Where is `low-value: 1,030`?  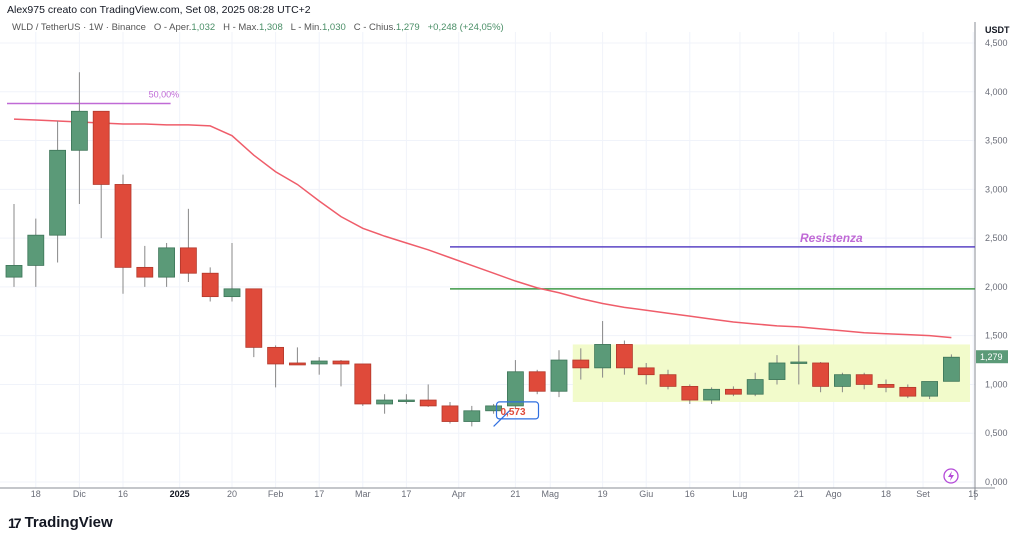
low-value: 1,030 is located at coordinates (333, 27).